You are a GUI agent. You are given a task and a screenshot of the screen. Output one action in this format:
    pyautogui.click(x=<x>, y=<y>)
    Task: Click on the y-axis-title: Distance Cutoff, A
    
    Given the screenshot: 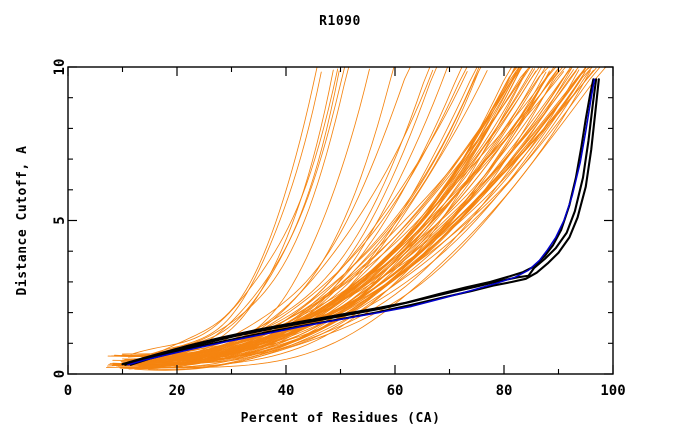 What is the action you would take?
    pyautogui.click(x=22, y=221)
    